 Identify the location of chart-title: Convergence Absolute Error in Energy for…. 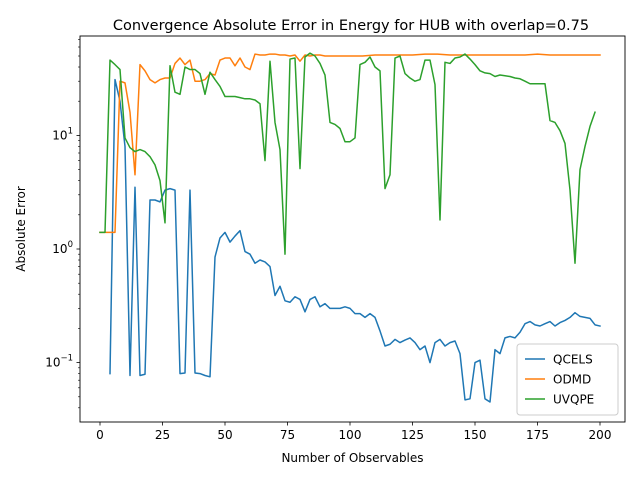
(351, 26).